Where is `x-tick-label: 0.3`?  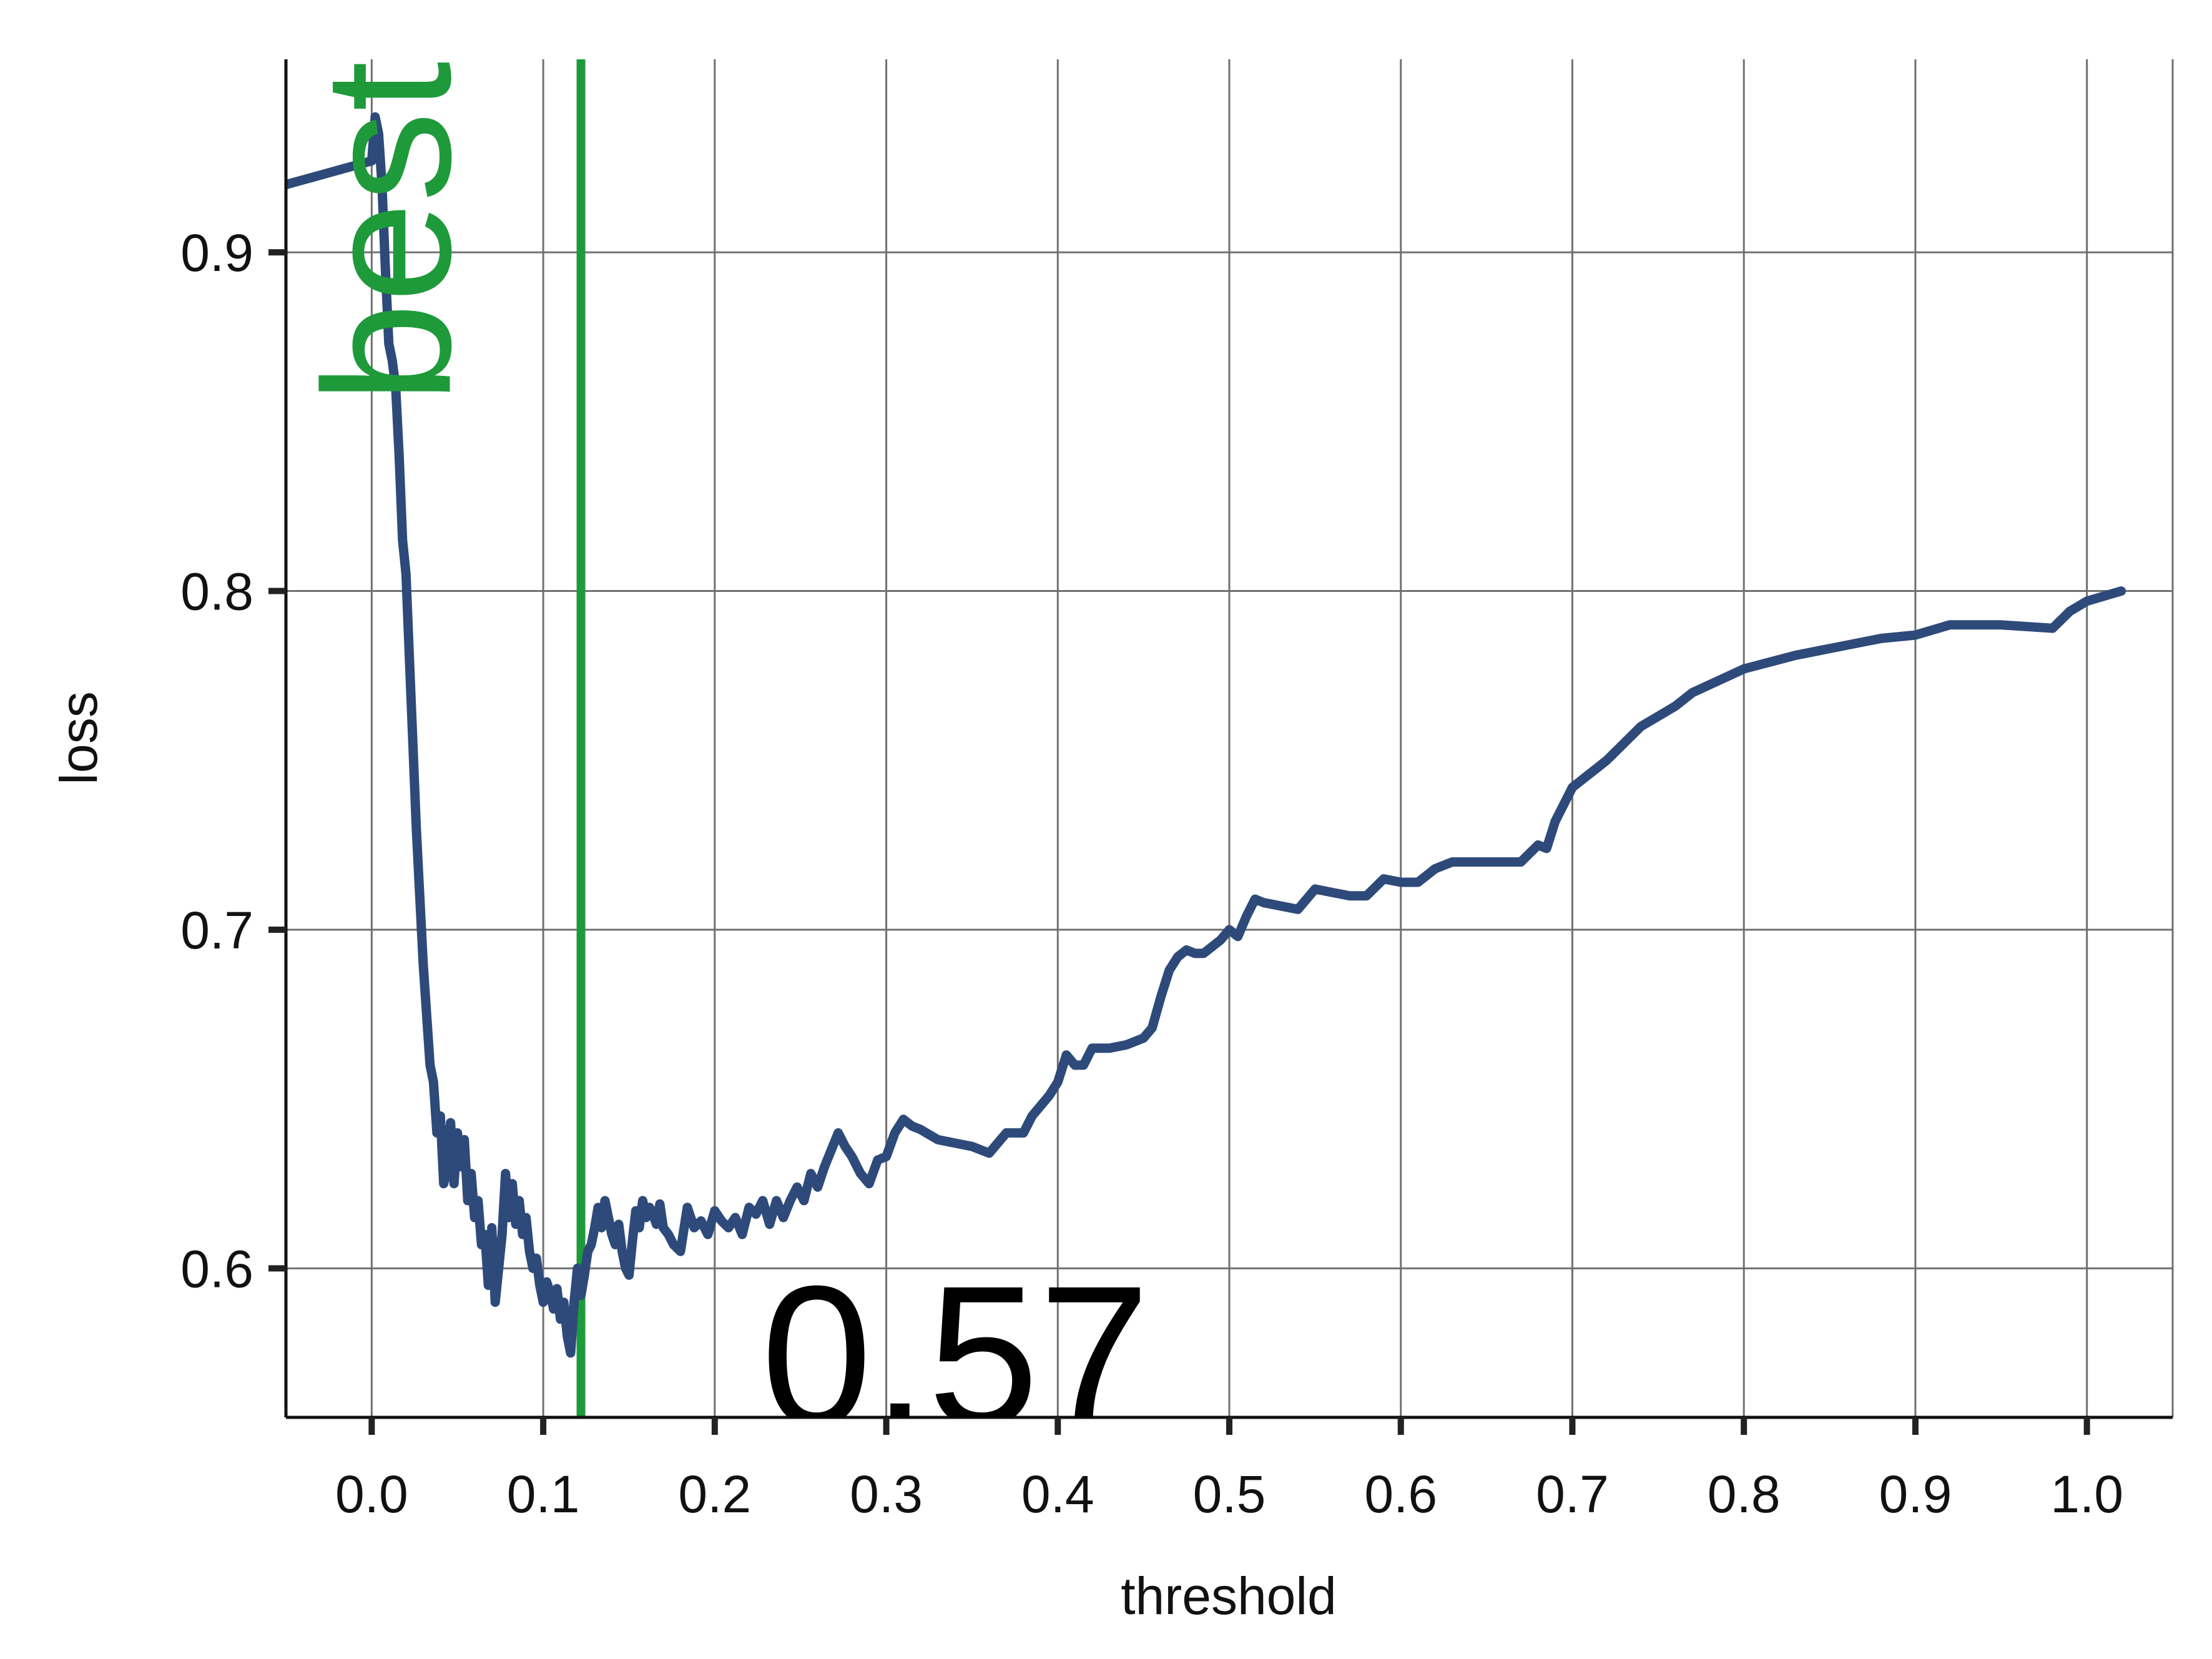
x-tick-label: 0.3 is located at coordinates (886, 1494).